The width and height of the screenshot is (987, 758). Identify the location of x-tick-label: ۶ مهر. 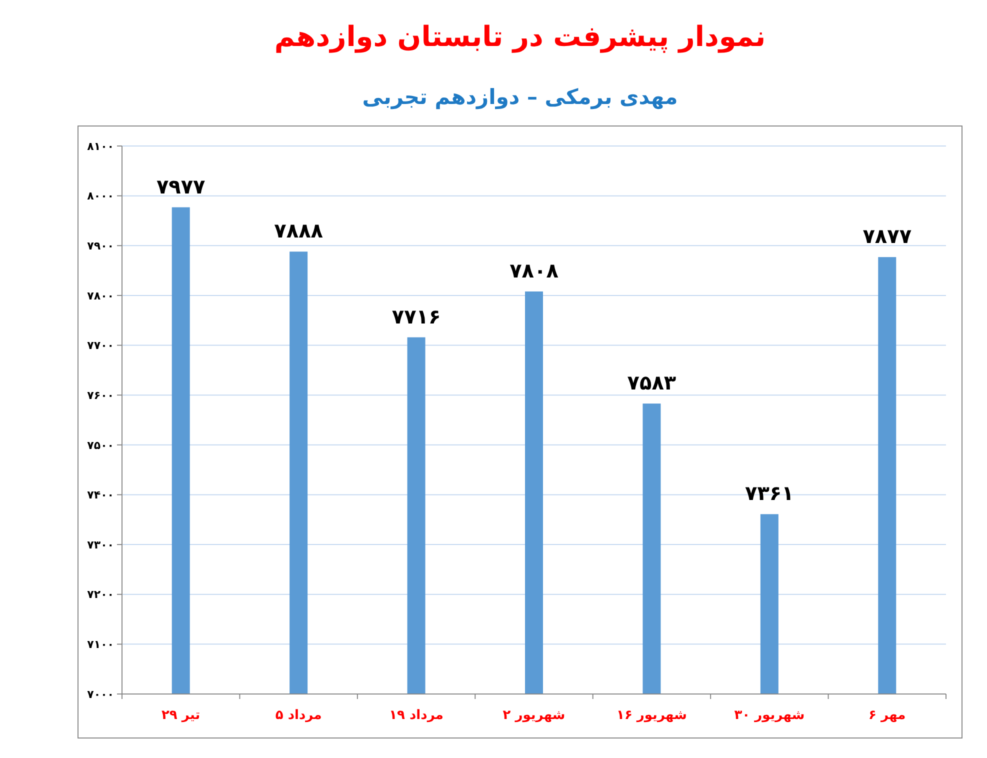
(887, 715).